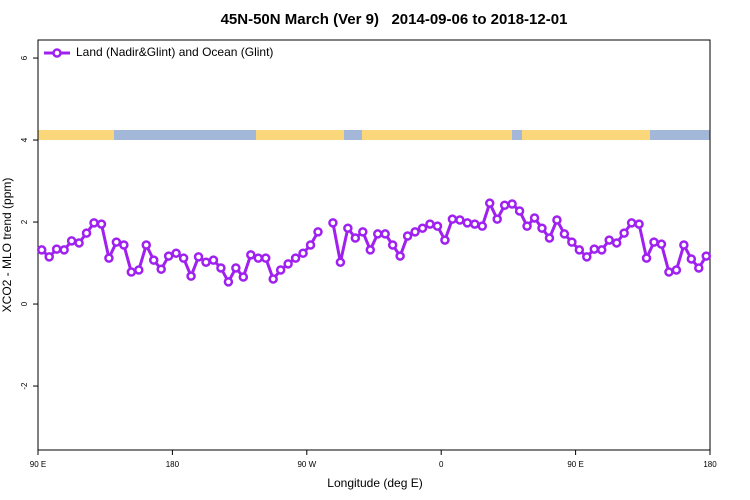 The width and height of the screenshot is (750, 500). I want to click on x-tick-label: 90 W, so click(306, 464).